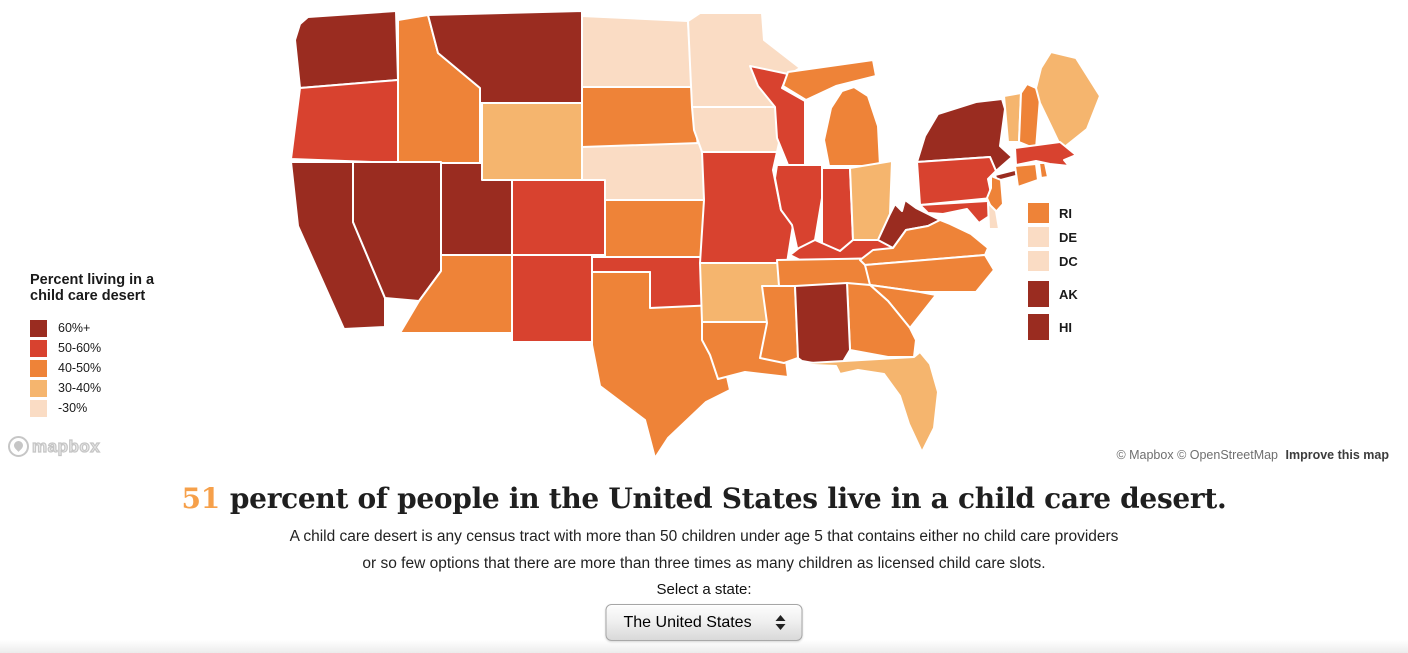 This screenshot has height=653, width=1408. Describe the element at coordinates (1045, 154) in the screenshot. I see `state-ma` at that location.